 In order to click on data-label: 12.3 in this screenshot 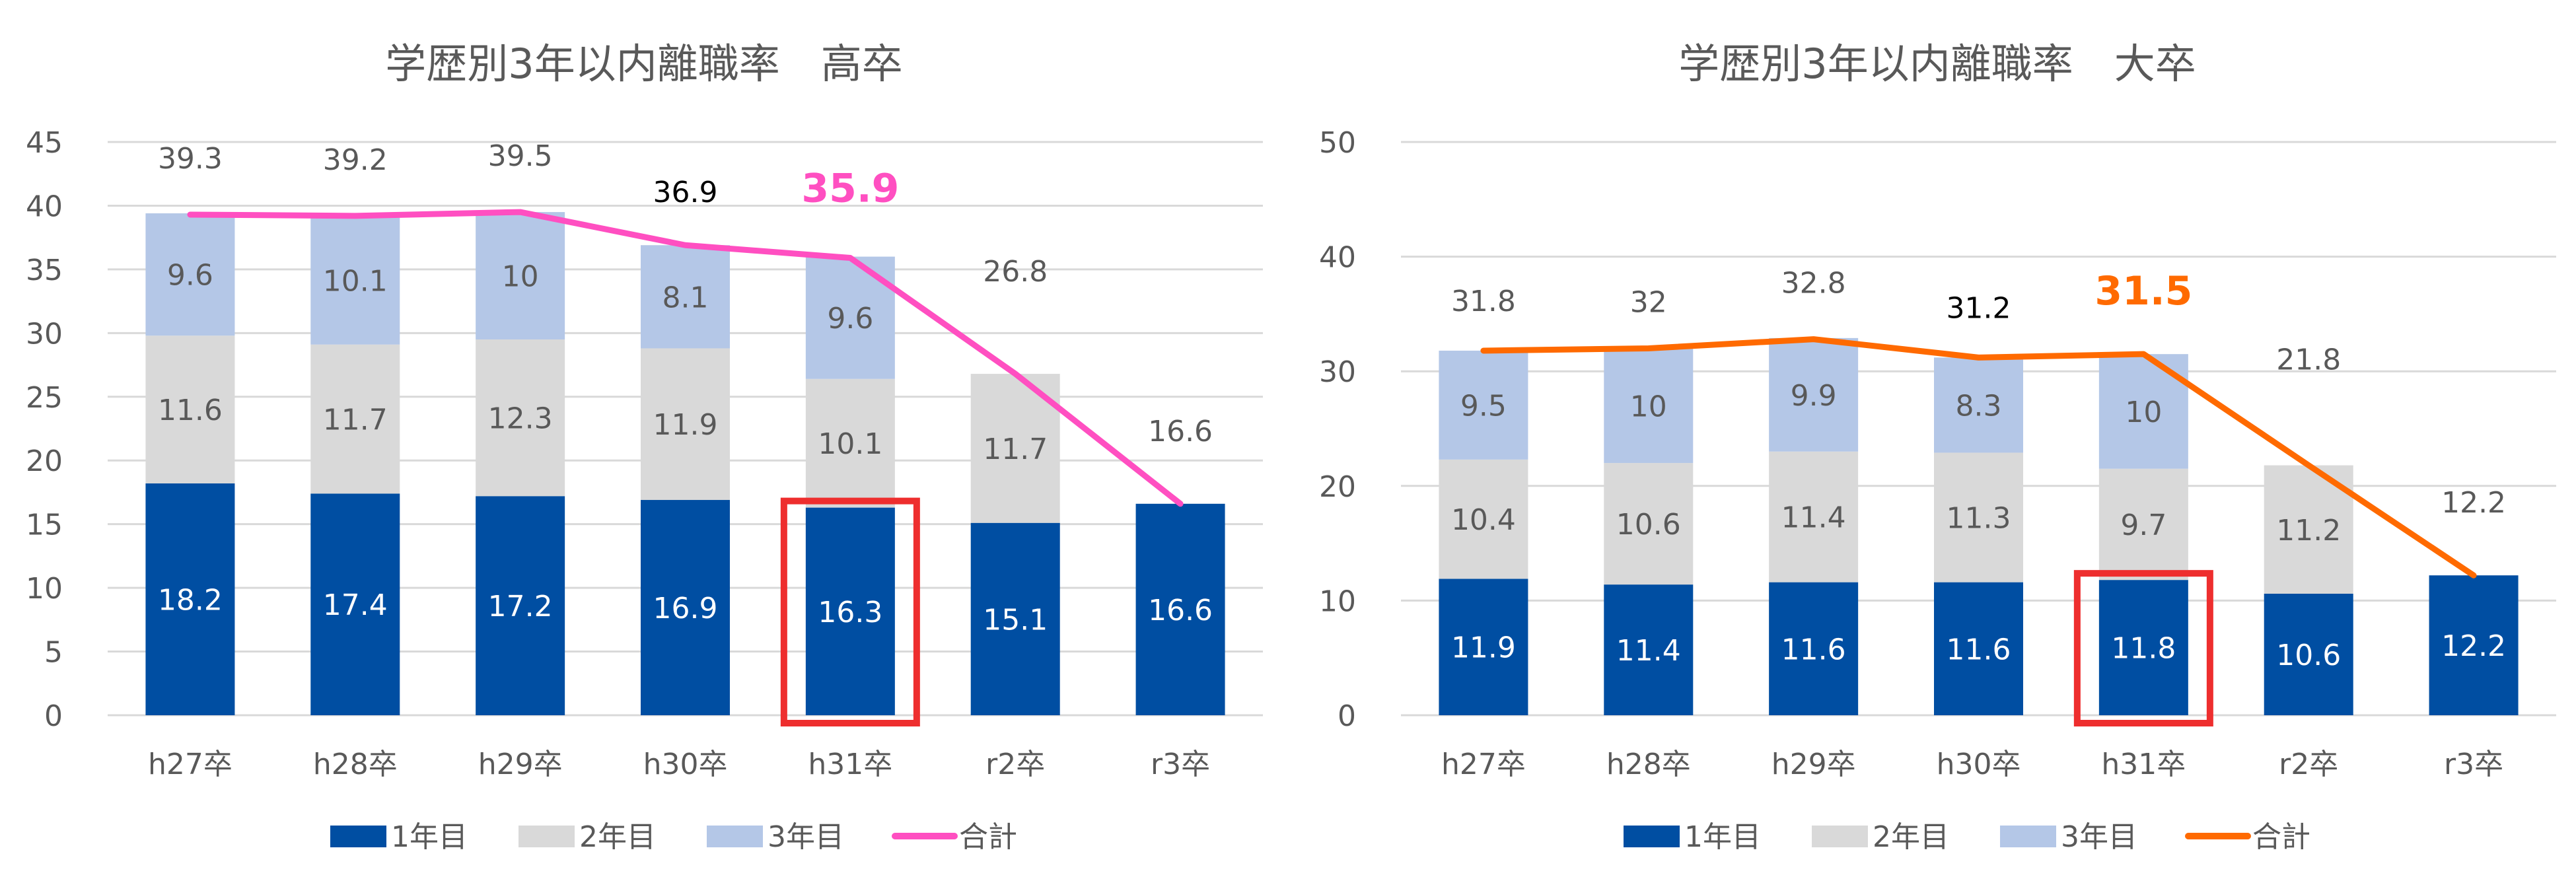, I will do `click(521, 419)`.